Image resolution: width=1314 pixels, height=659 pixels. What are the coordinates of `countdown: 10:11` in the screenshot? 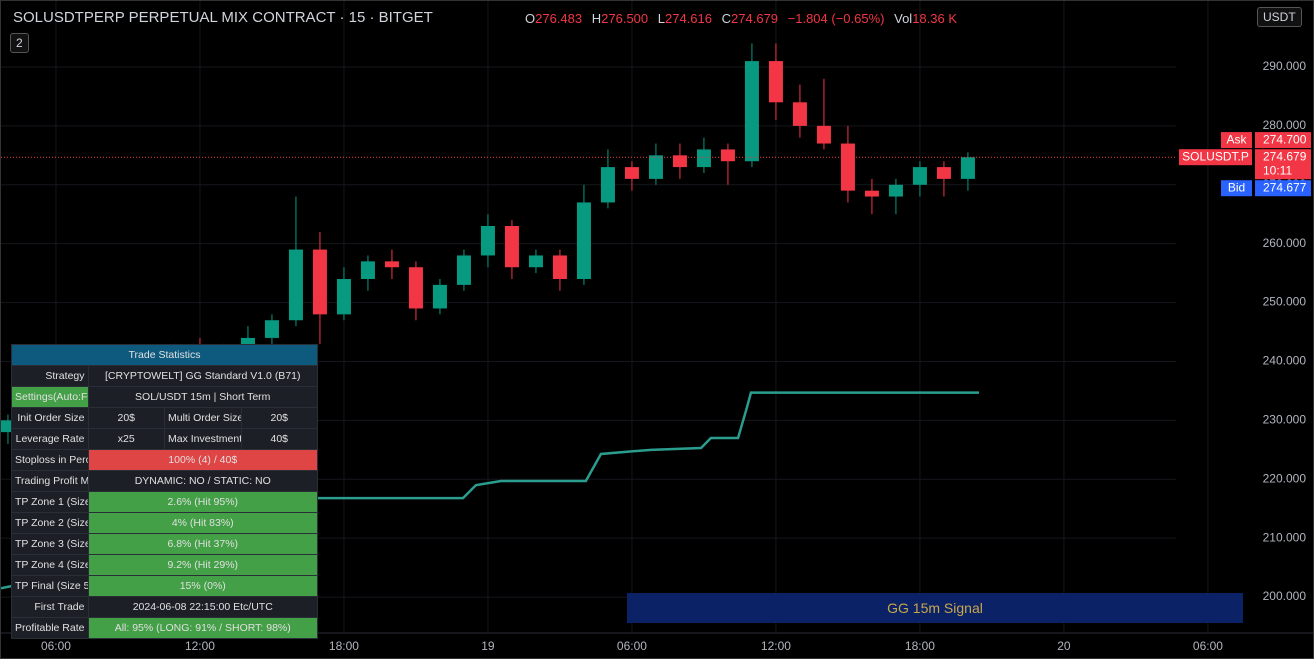 It's located at (1277, 170).